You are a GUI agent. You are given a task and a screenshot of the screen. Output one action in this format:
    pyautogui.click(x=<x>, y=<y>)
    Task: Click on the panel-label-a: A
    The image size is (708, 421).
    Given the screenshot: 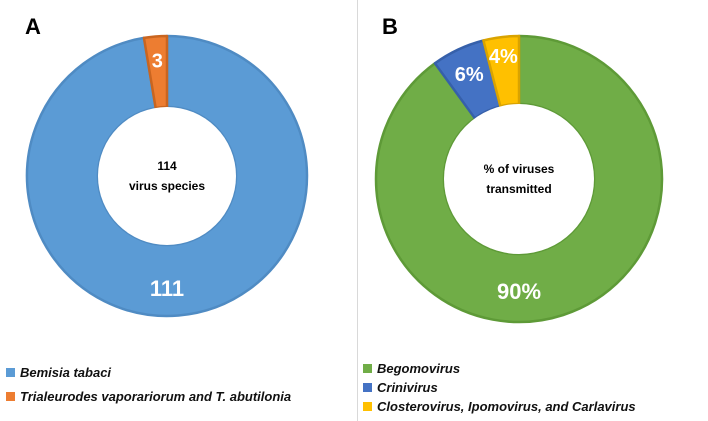 What is the action you would take?
    pyautogui.click(x=33, y=26)
    